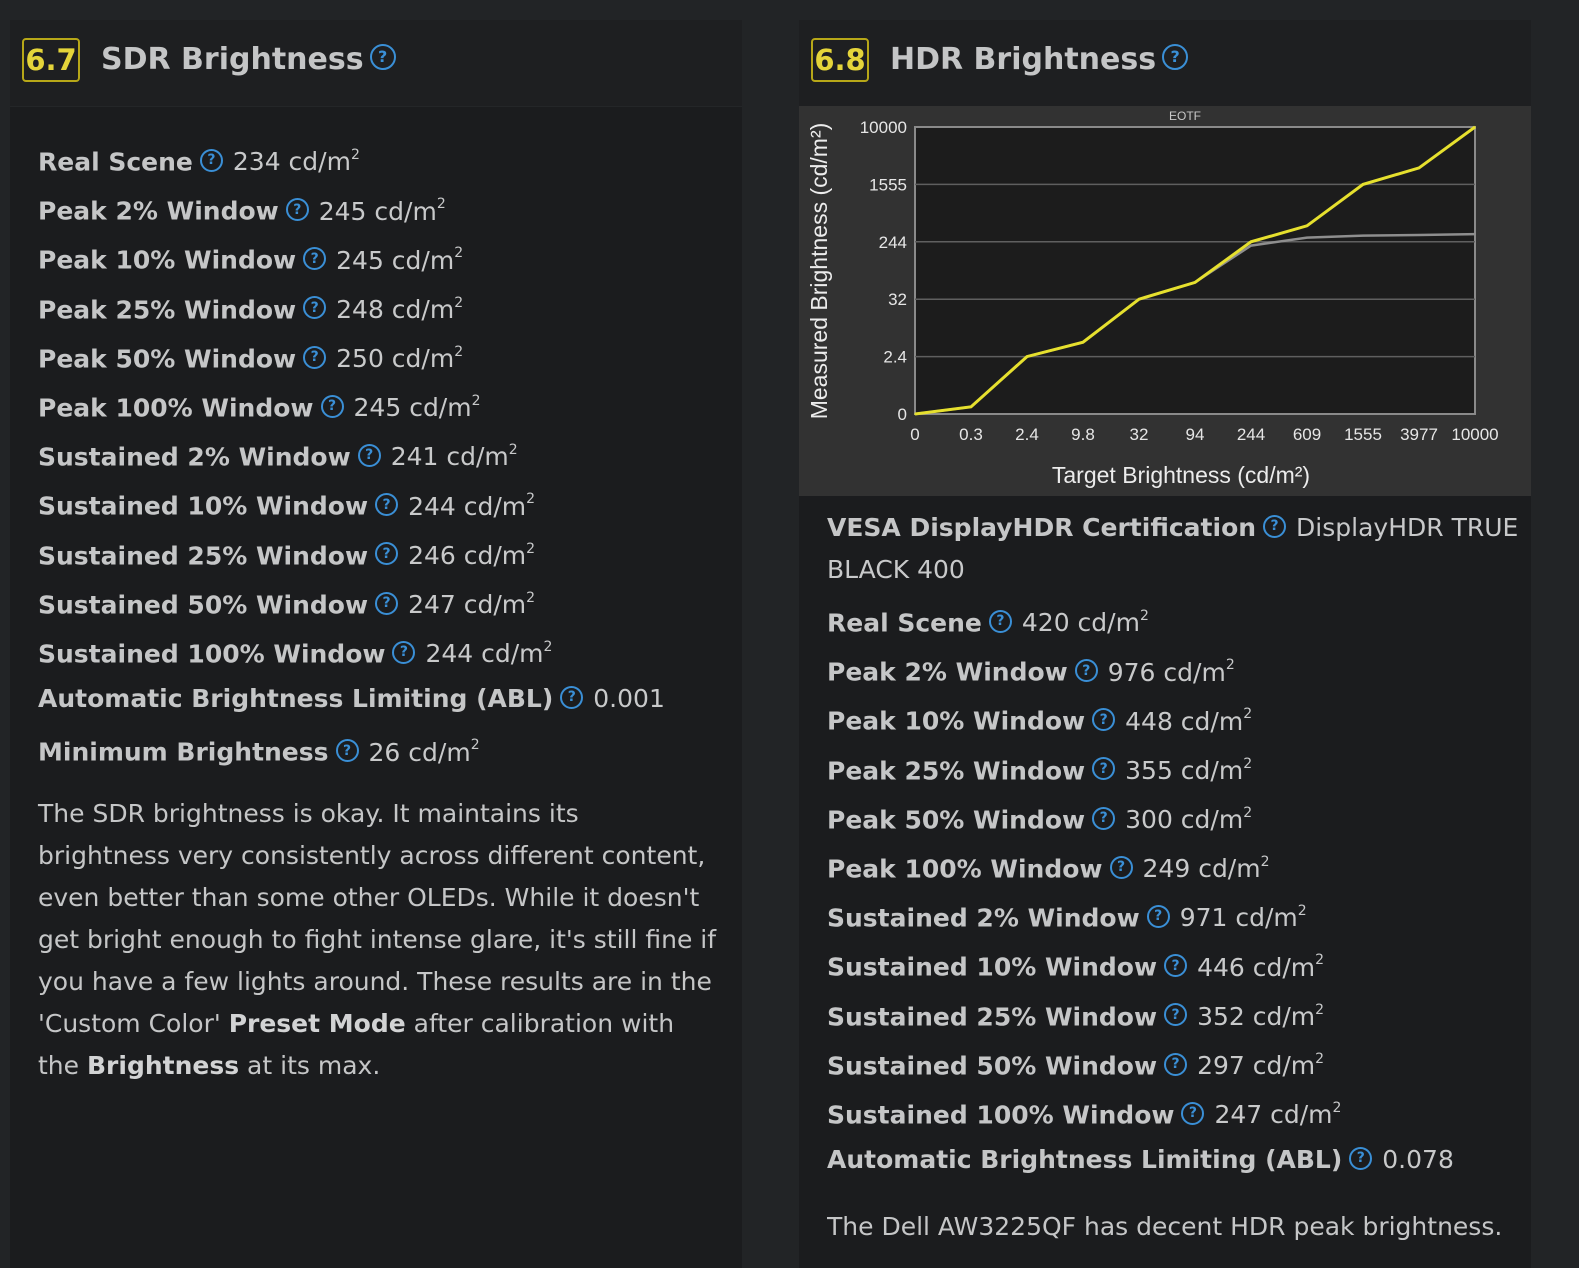 The height and width of the screenshot is (1268, 1579). I want to click on measurement-label: Sustained 10% Window, so click(992, 967).